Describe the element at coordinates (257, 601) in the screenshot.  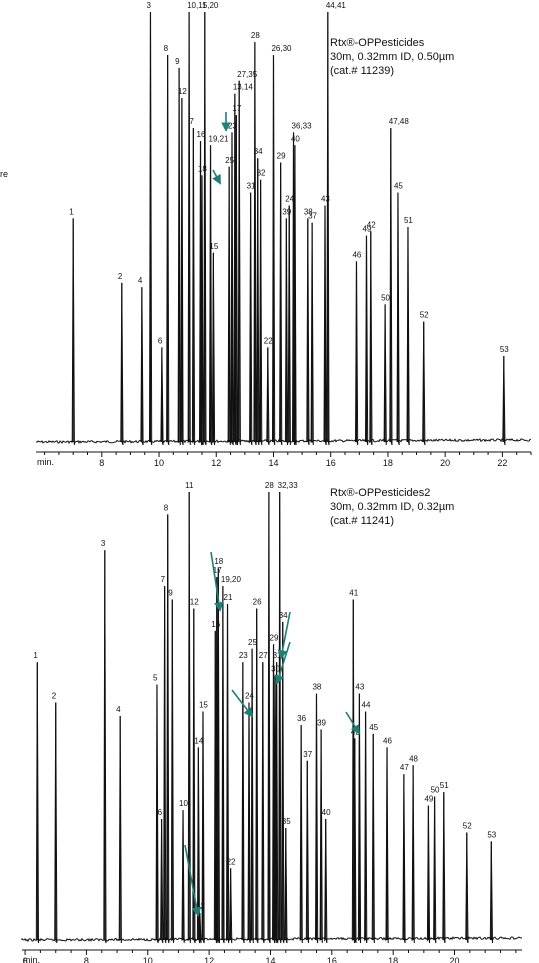
I see `peak-label: 26` at that location.